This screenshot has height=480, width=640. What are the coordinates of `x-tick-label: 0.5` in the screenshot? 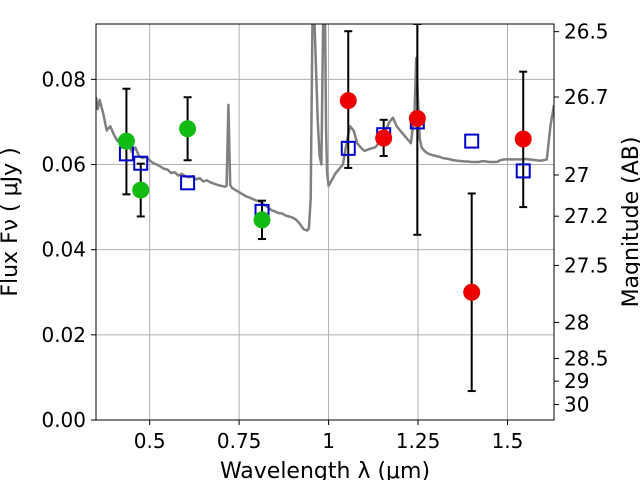 It's located at (150, 441).